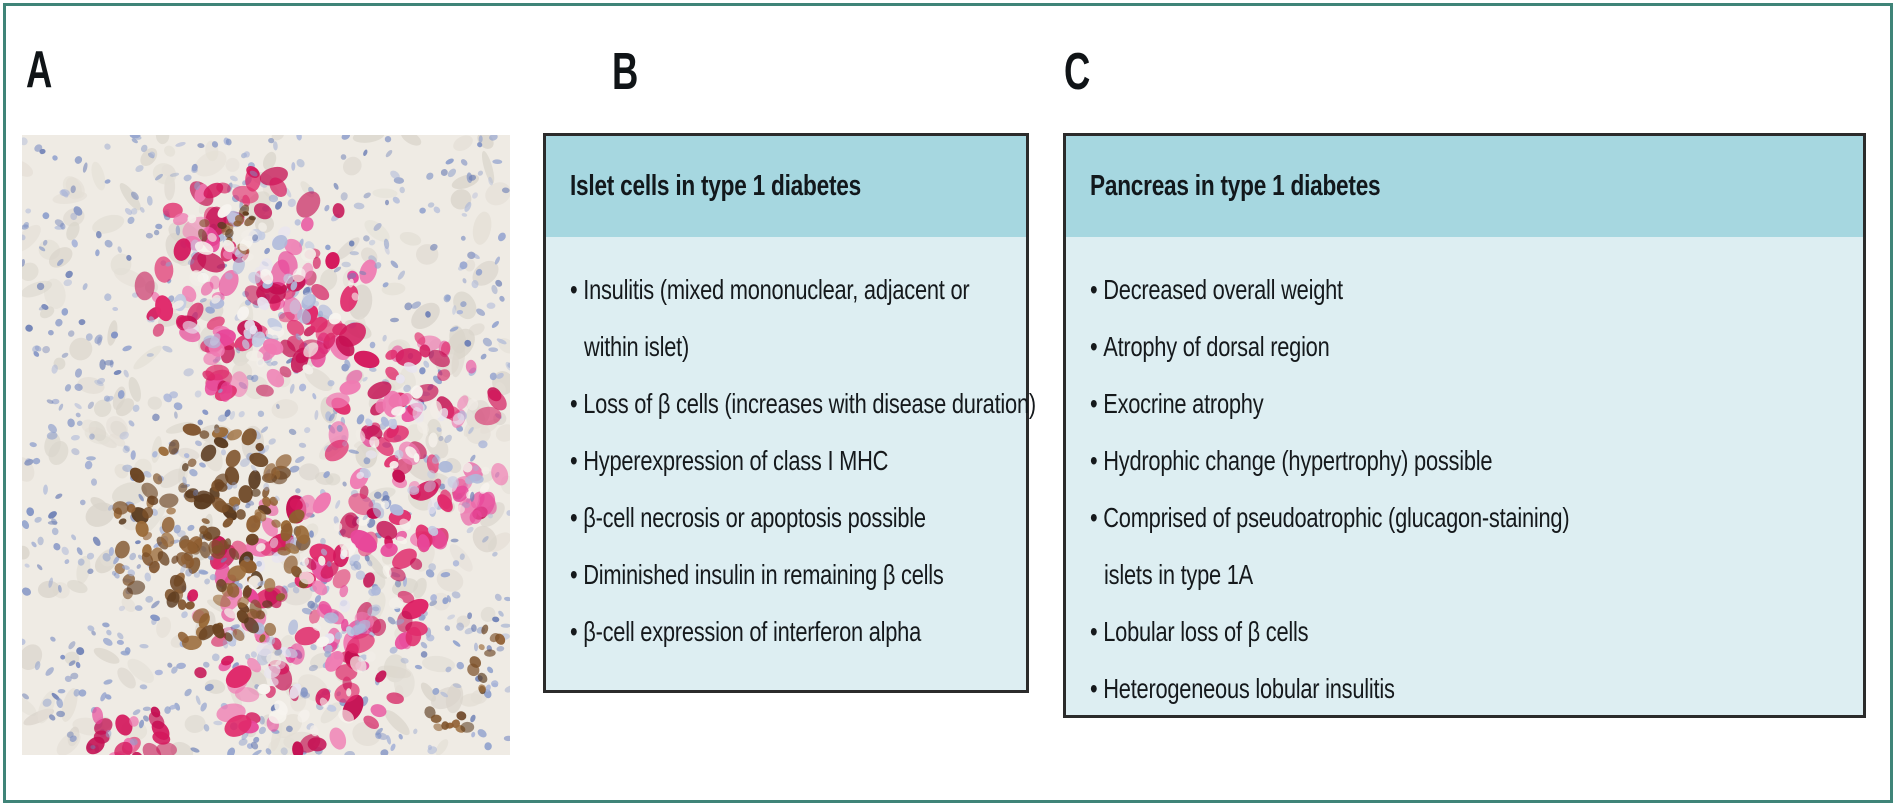 This screenshot has width=1896, height=806. What do you see at coordinates (1179, 574) in the screenshot?
I see `bullet-line: islets in type 1A` at bounding box center [1179, 574].